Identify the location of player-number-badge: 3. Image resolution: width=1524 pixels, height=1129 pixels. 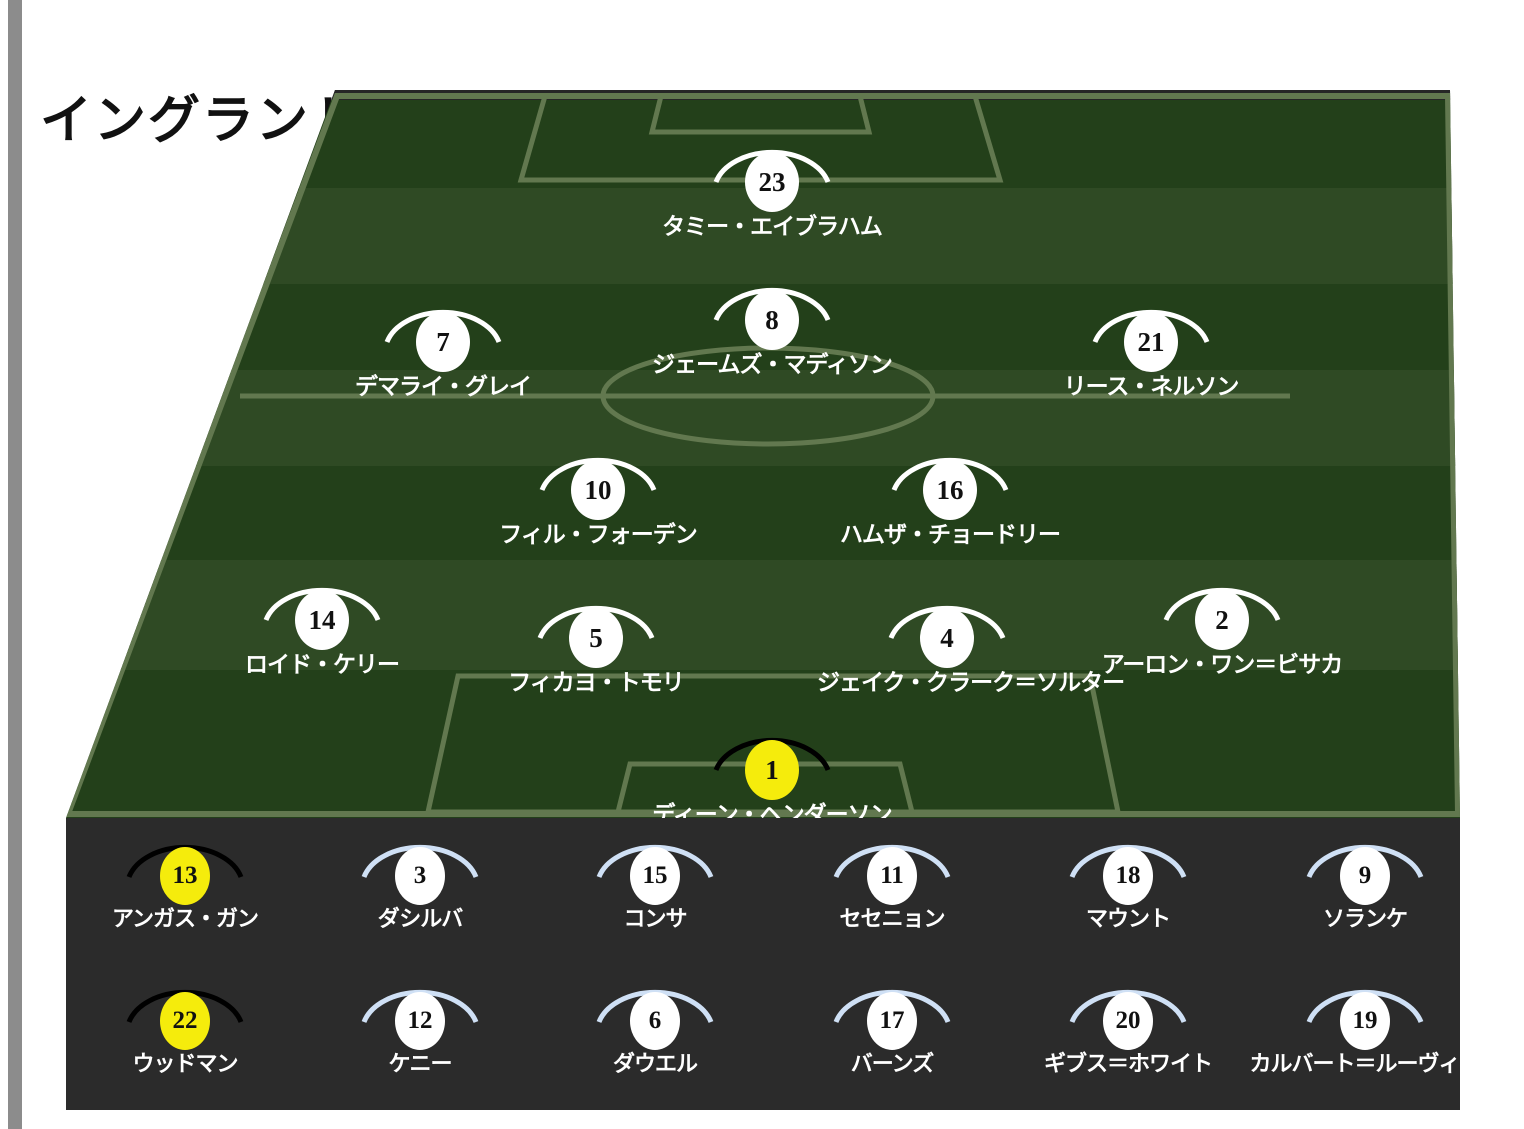
(420, 876).